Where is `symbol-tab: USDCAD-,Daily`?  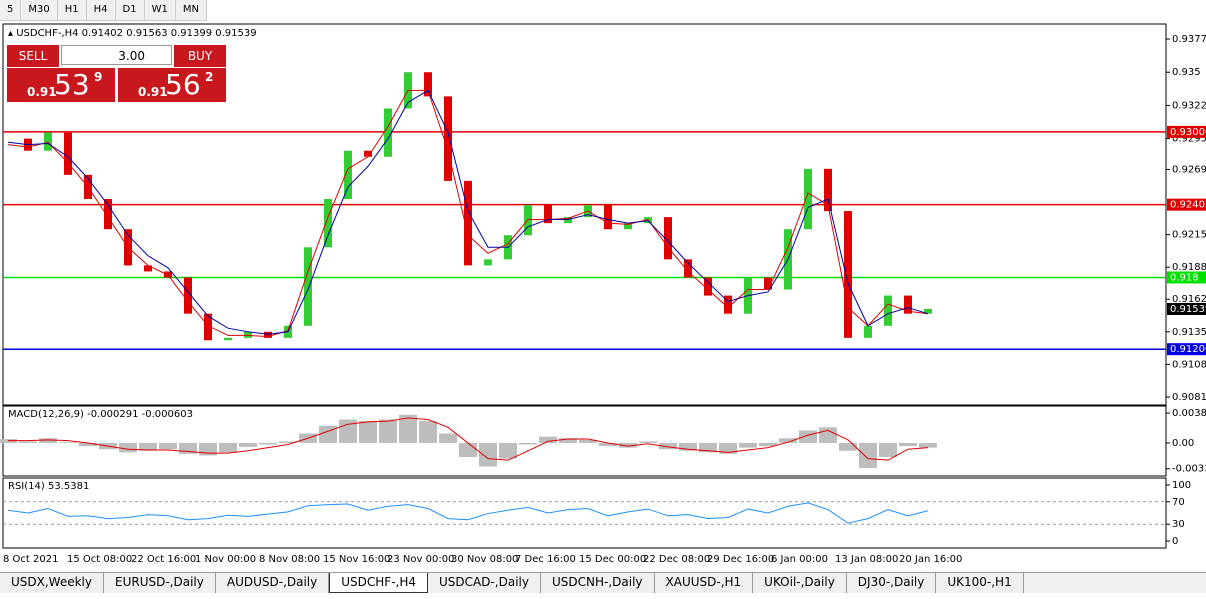 symbol-tab: USDCAD-,Daily is located at coordinates (484, 583).